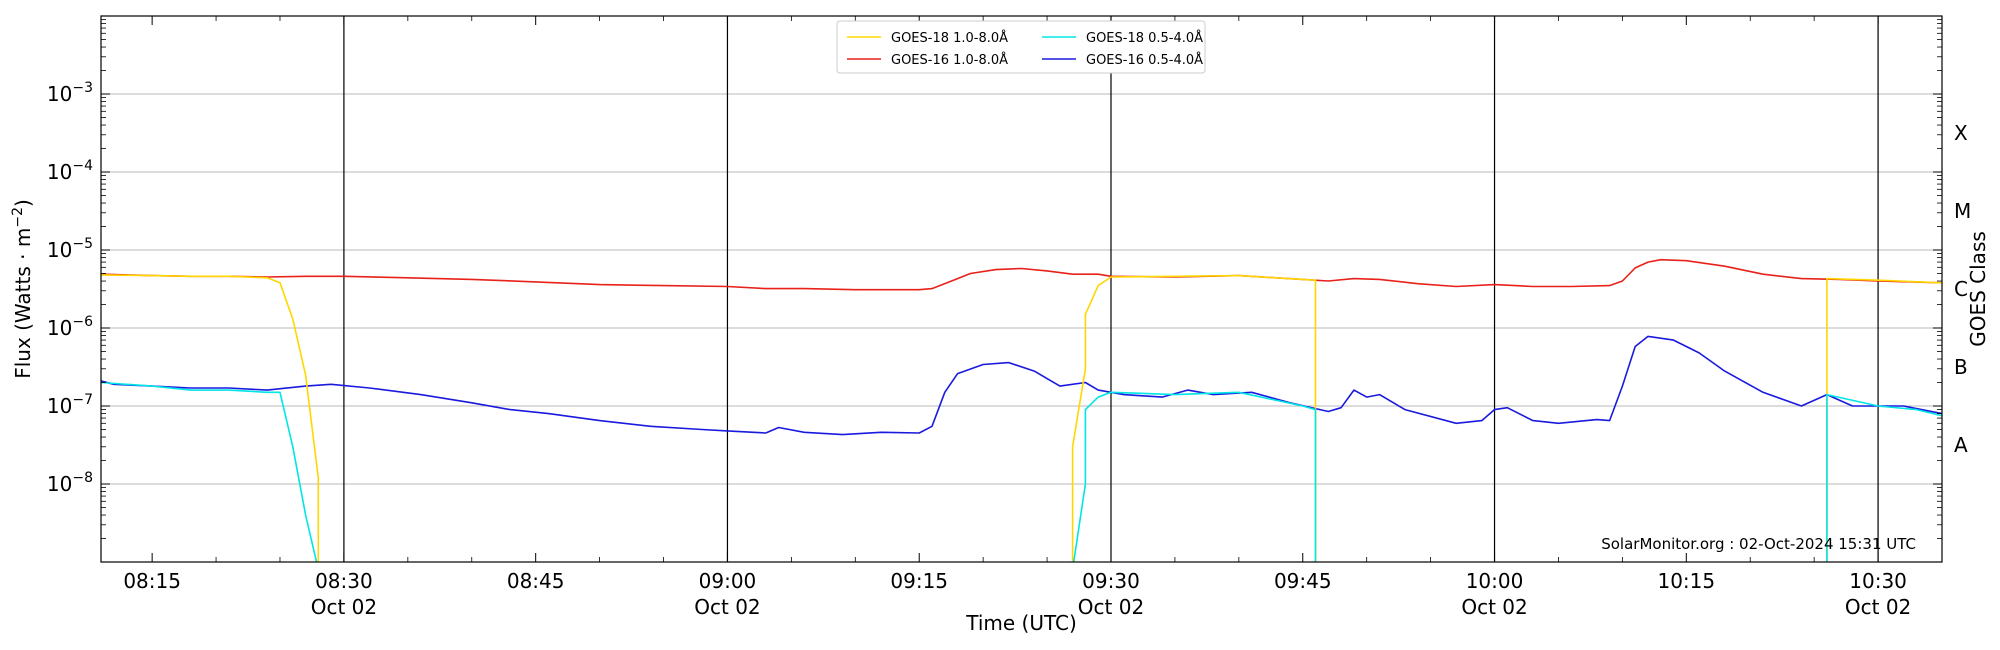 The height and width of the screenshot is (650, 2000). I want to click on y-tick-label: 10⁻⁴, so click(70, 171).